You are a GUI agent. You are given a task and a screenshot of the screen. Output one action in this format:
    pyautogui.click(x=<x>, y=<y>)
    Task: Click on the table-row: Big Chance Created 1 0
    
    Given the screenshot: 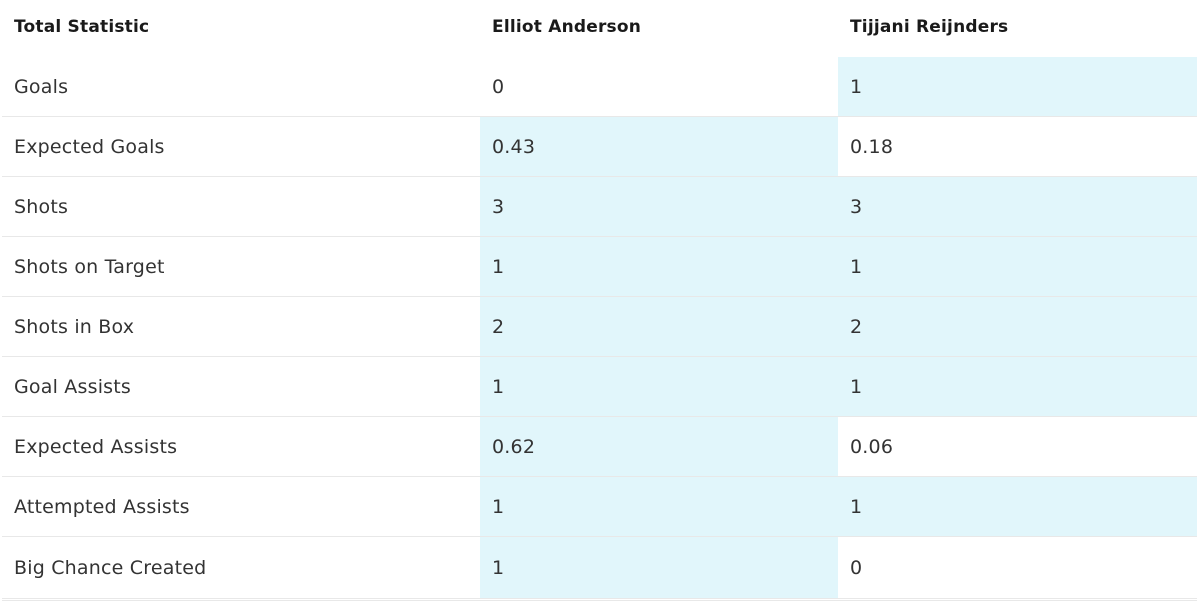 What is the action you would take?
    pyautogui.click(x=599, y=568)
    